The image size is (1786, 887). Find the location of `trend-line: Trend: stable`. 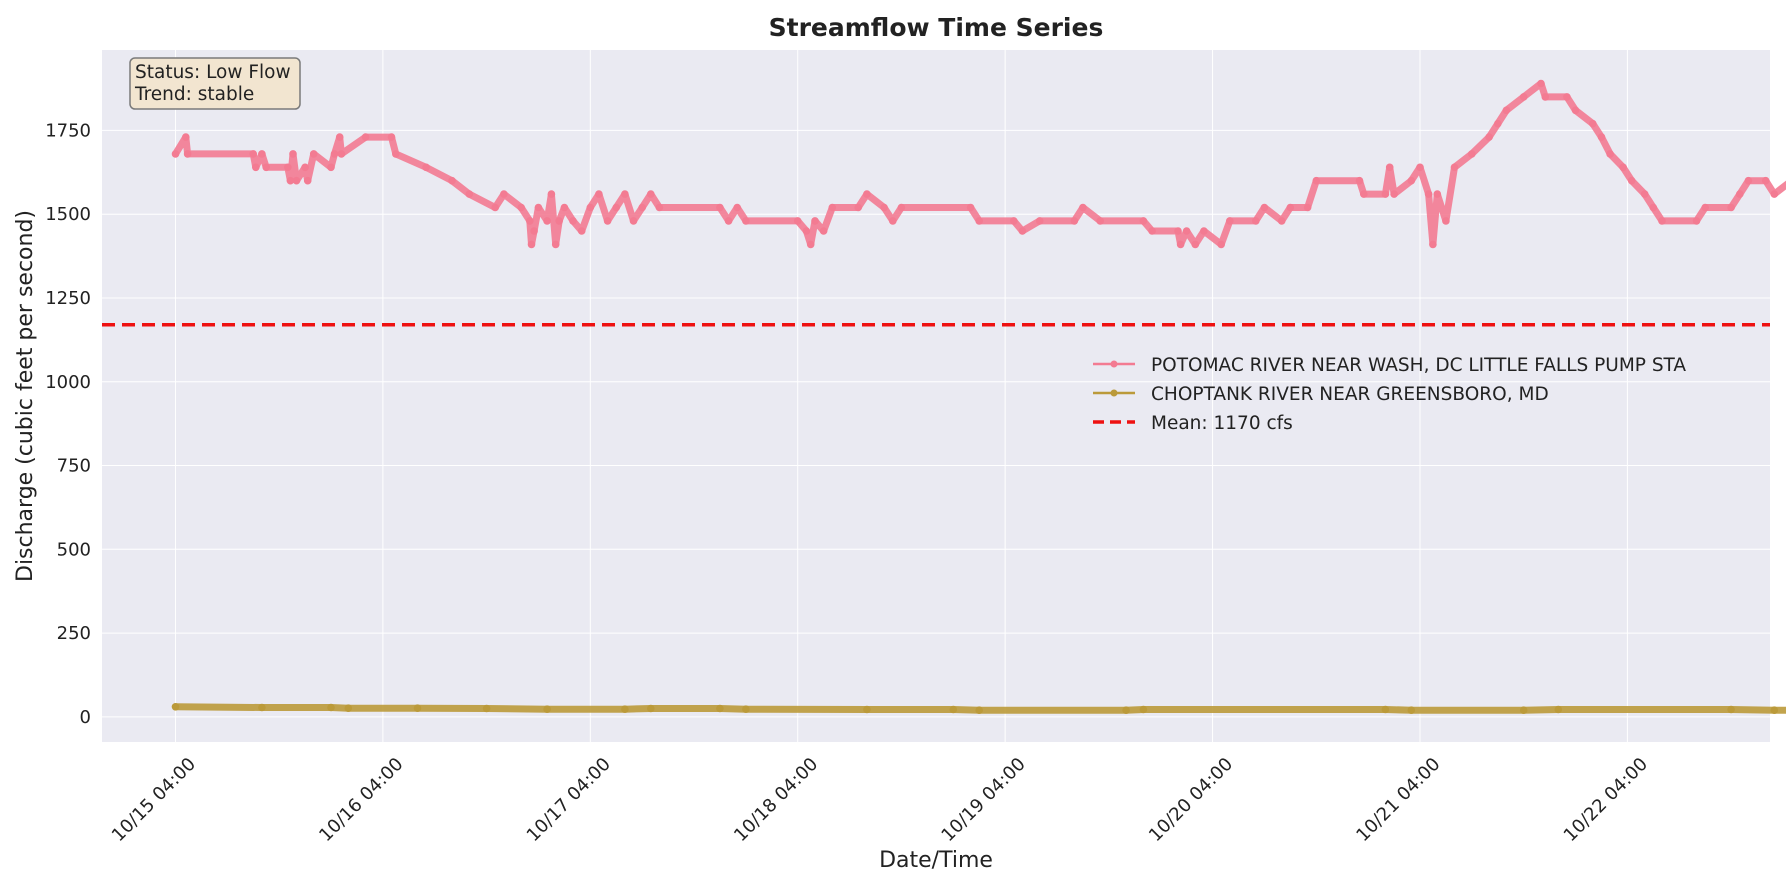

trend-line: Trend: stable is located at coordinates (194, 94).